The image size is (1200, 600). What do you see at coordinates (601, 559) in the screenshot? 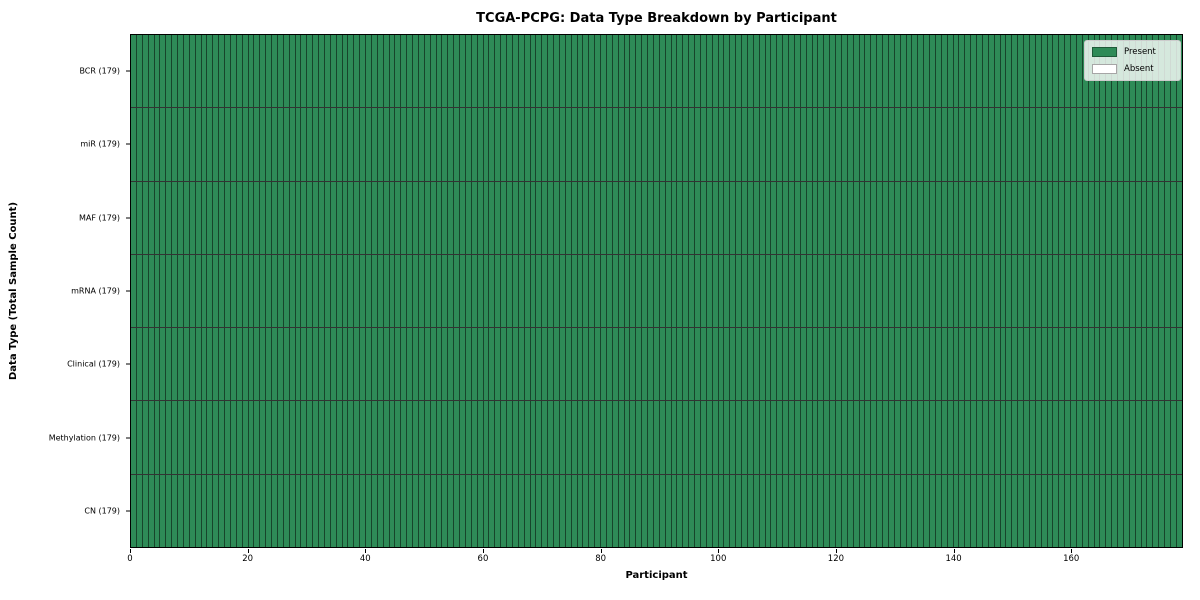
I see `x-tick-label: 80` at bounding box center [601, 559].